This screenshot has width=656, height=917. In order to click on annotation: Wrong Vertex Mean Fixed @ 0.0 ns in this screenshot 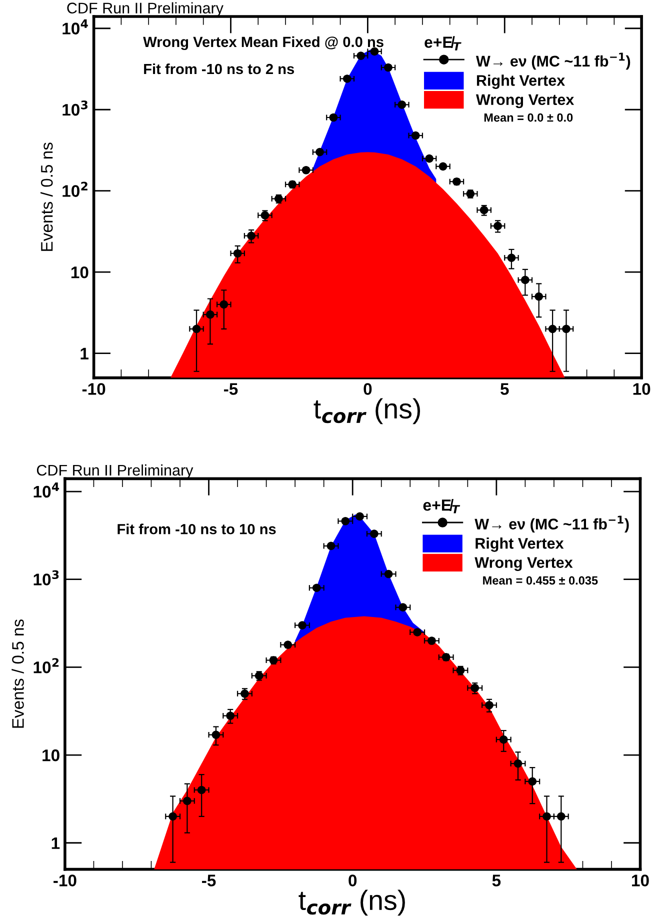, I will do `click(263, 43)`.